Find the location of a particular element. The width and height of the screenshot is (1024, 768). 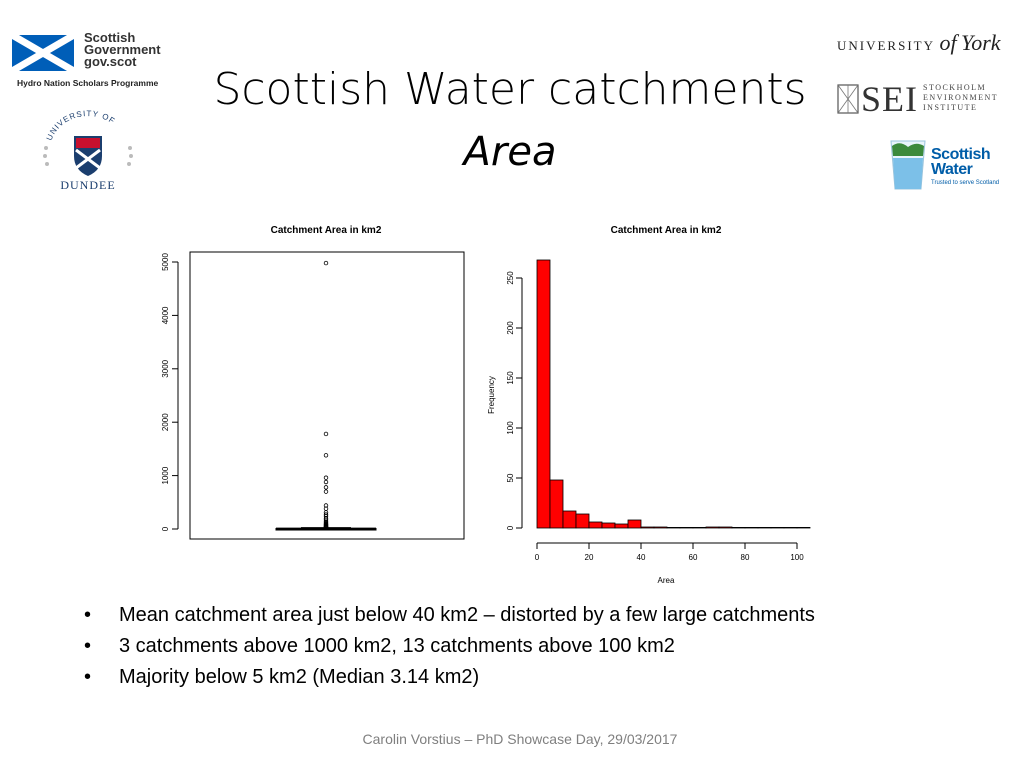

histogram-xlabel: Area is located at coordinates (666, 580).